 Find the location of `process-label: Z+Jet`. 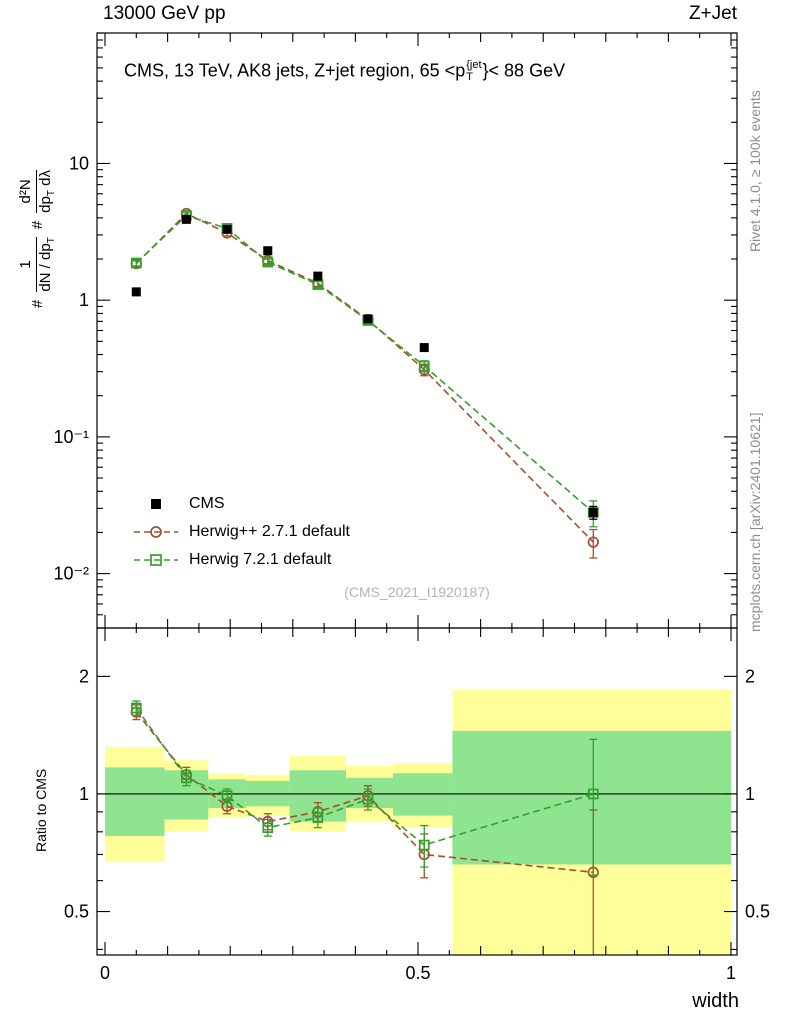

process-label: Z+Jet is located at coordinates (712, 13).